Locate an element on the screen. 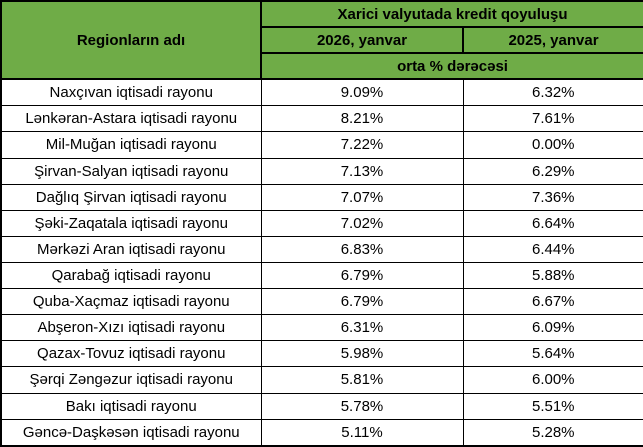  rate-2026-cell: 7.22% is located at coordinates (362, 145).